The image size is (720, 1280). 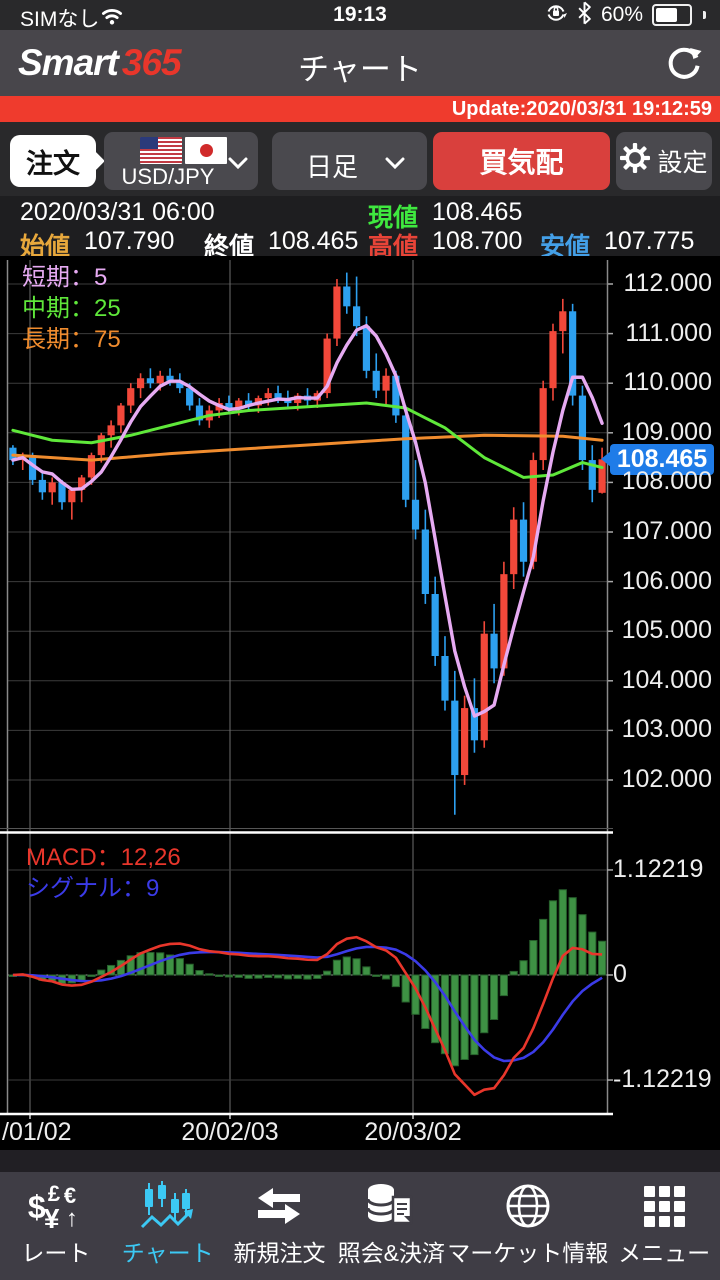 What do you see at coordinates (93, 888) in the screenshot?
I see `macd-signal-label: シグナル：9` at bounding box center [93, 888].